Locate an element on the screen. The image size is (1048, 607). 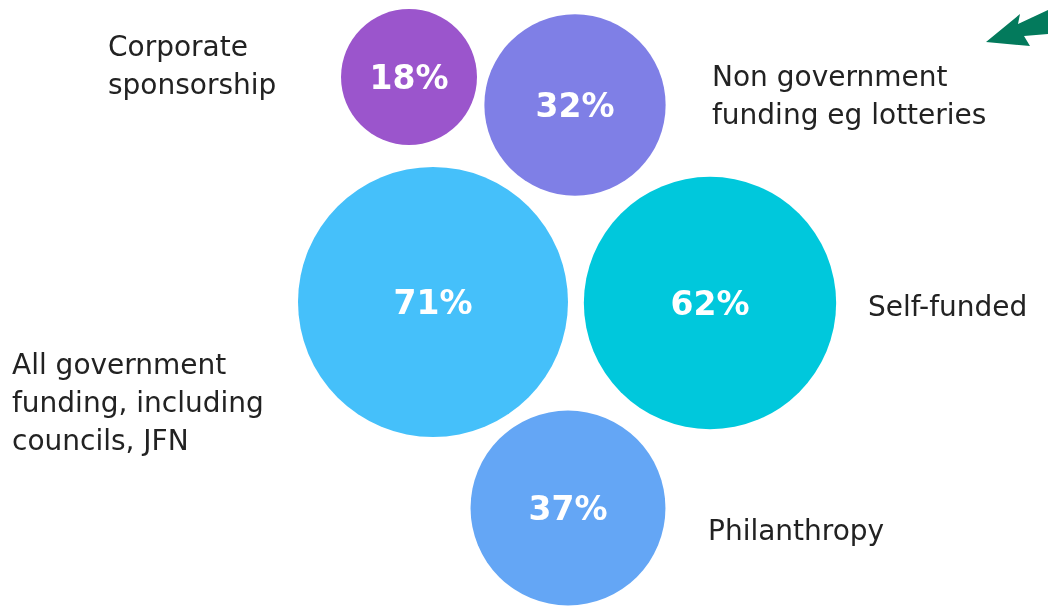
category-label: Philanthropy is located at coordinates (797, 531).